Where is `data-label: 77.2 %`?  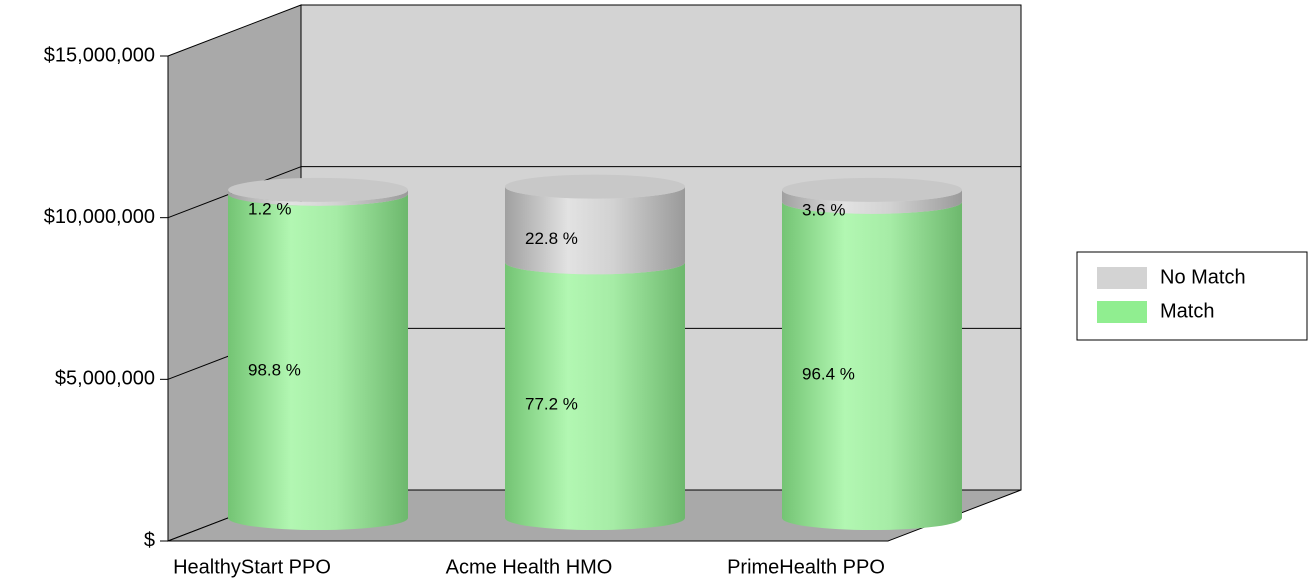 data-label: 77.2 % is located at coordinates (551, 404).